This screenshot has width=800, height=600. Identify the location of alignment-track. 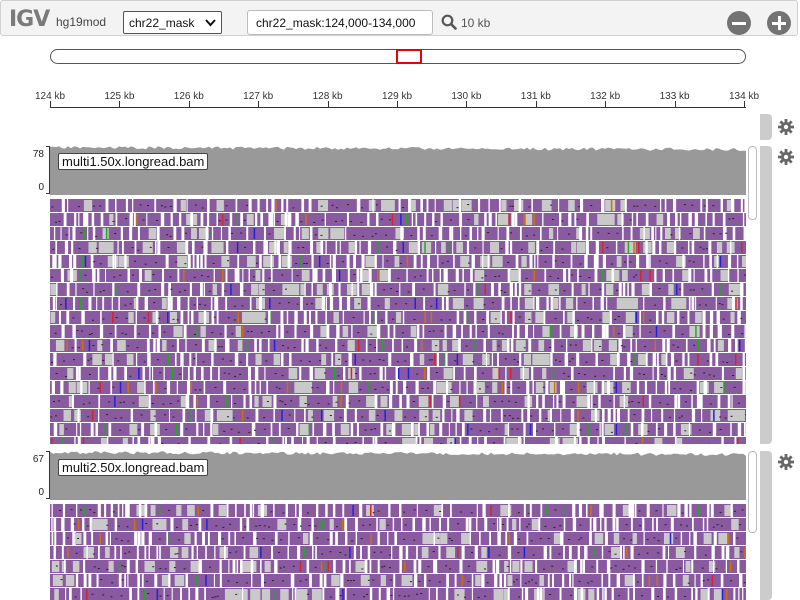
(398, 552).